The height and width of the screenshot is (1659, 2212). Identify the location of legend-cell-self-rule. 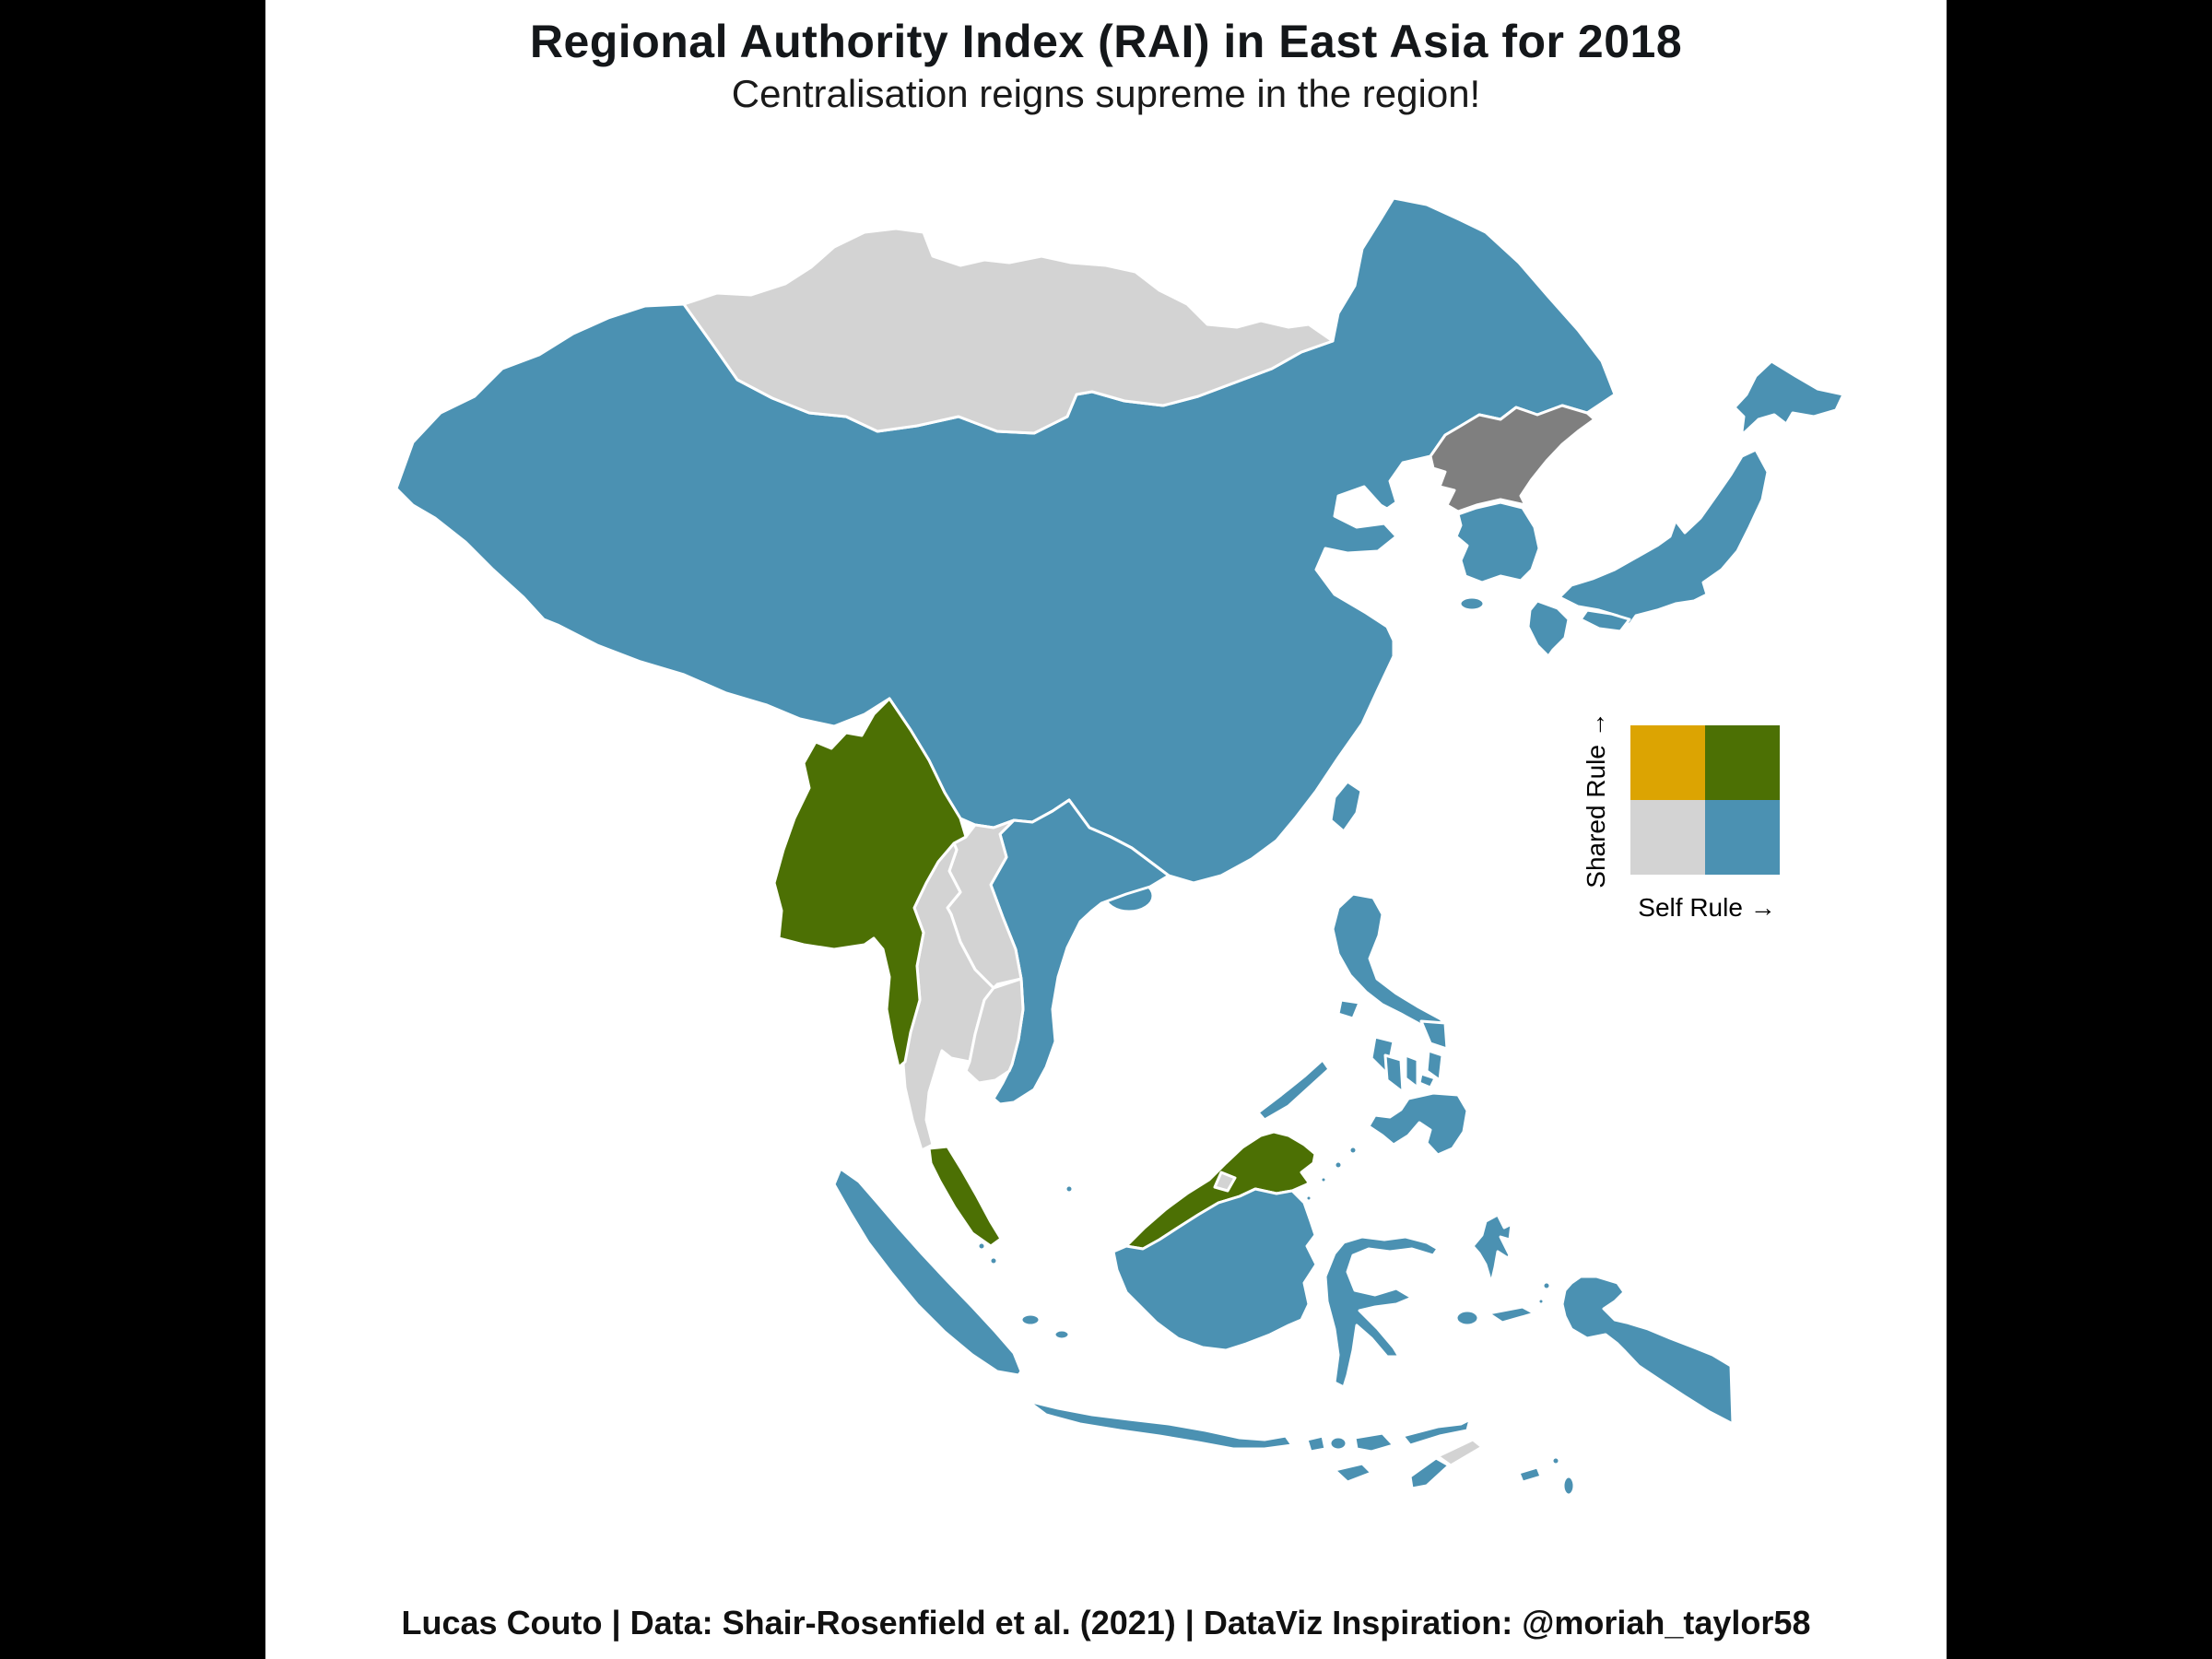
(1742, 837).